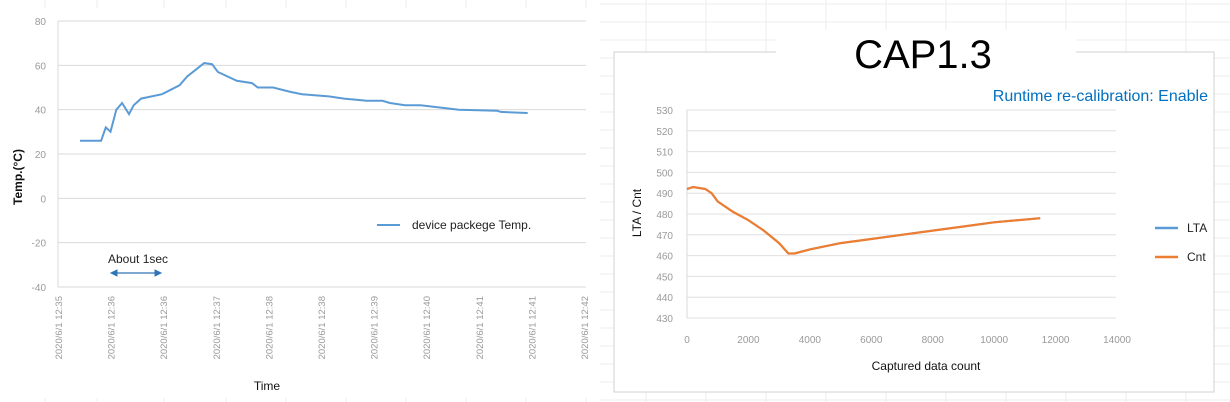 This screenshot has height=402, width=1230. Describe the element at coordinates (41, 66) in the screenshot. I see `y-tick-label: 60` at that location.